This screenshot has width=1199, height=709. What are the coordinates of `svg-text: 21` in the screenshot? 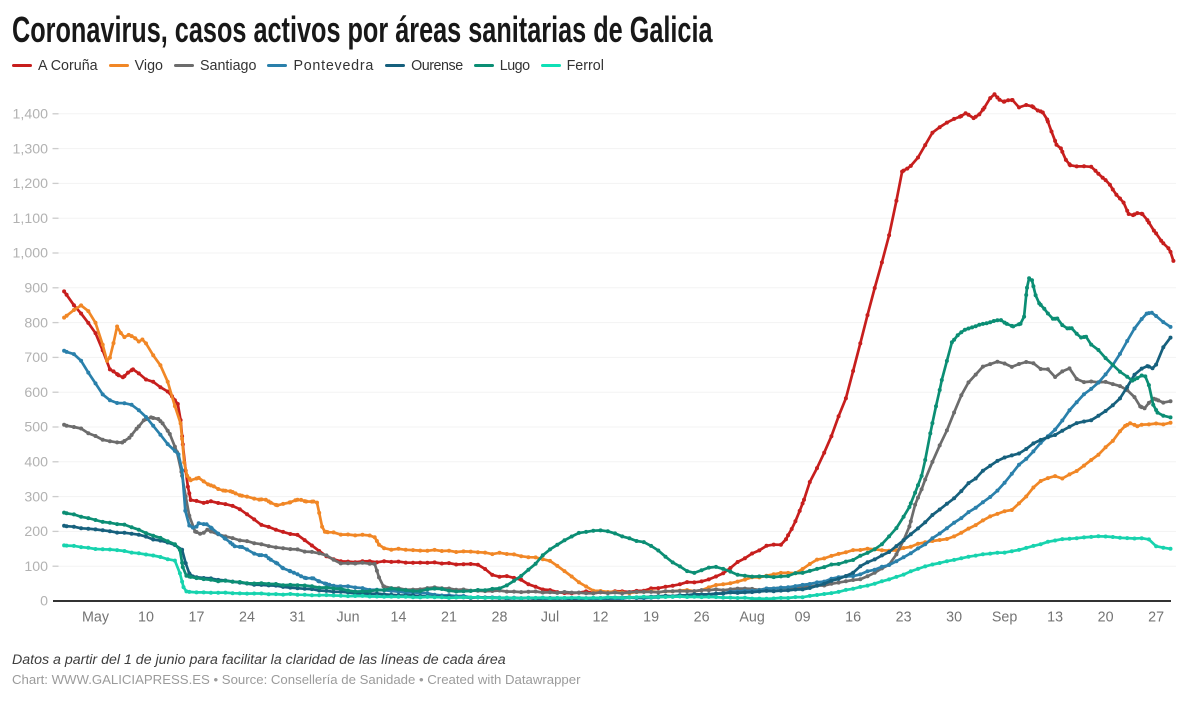 It's located at (449, 618).